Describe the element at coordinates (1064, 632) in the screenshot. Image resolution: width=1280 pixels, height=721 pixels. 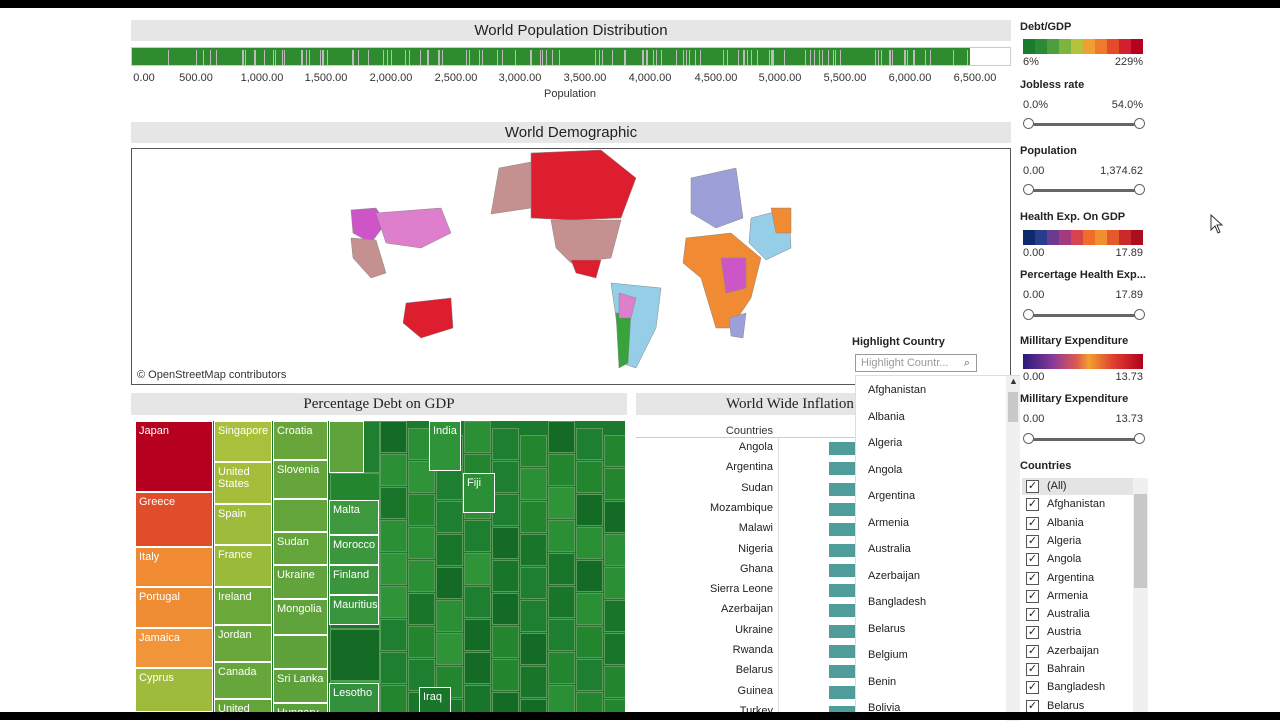
I see `checkbox-label: Austria` at that location.